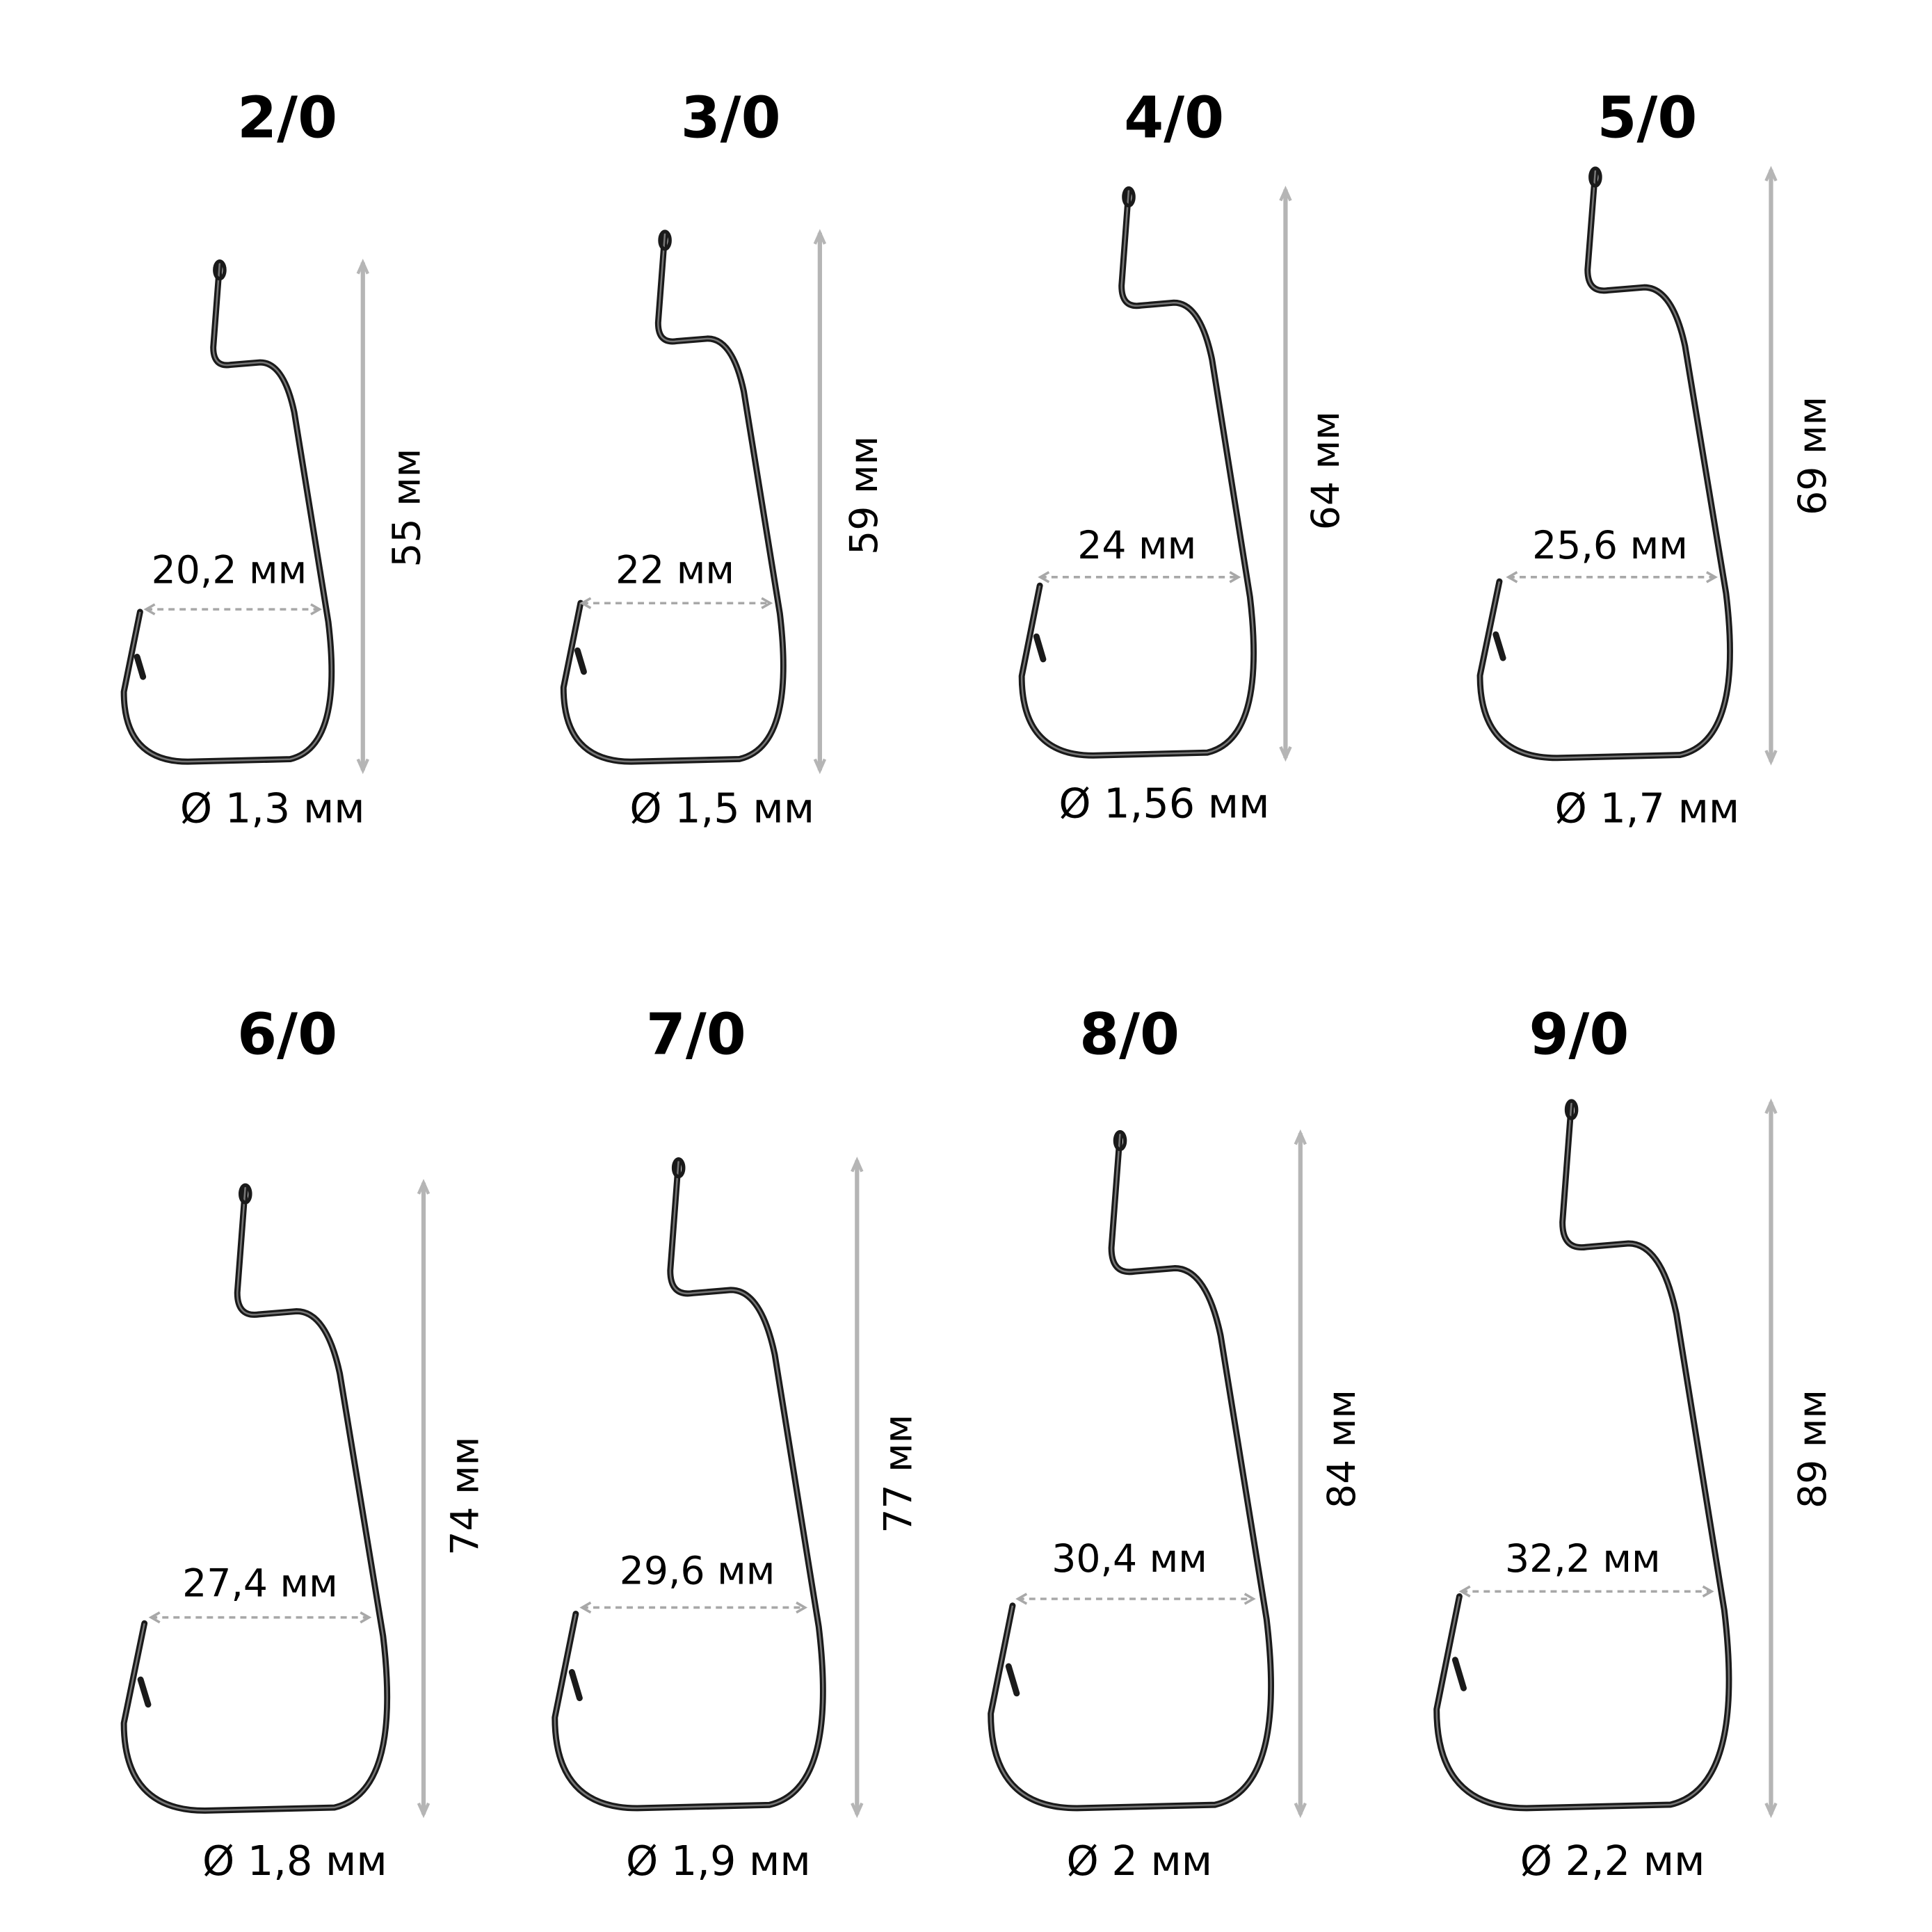 The width and height of the screenshot is (1932, 1932). I want to click on hook-size-title: 6/0, so click(287, 1034).